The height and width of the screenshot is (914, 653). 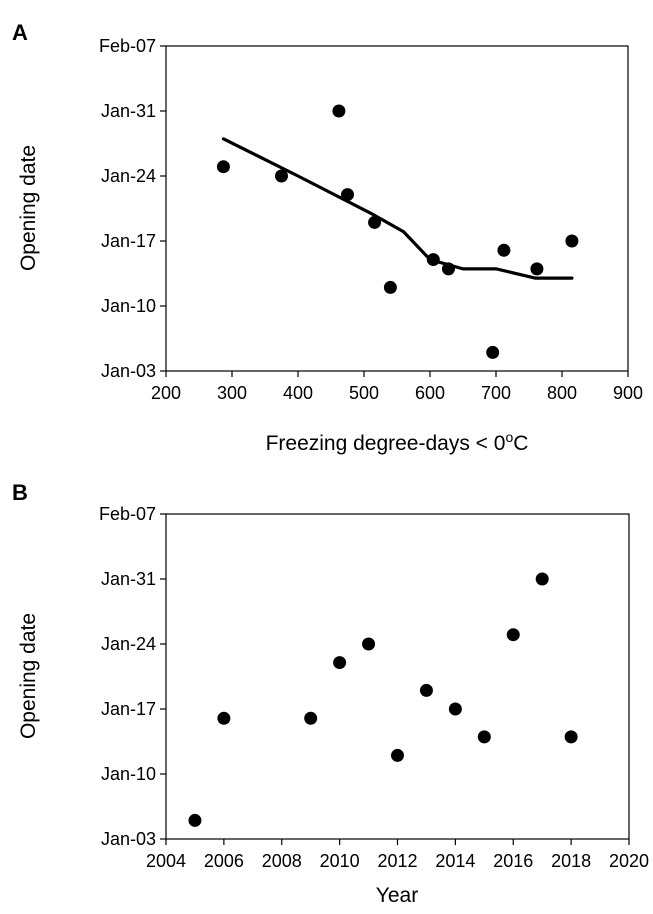 I want to click on panel-b-y-axis-title: Opening date, so click(x=28, y=676).